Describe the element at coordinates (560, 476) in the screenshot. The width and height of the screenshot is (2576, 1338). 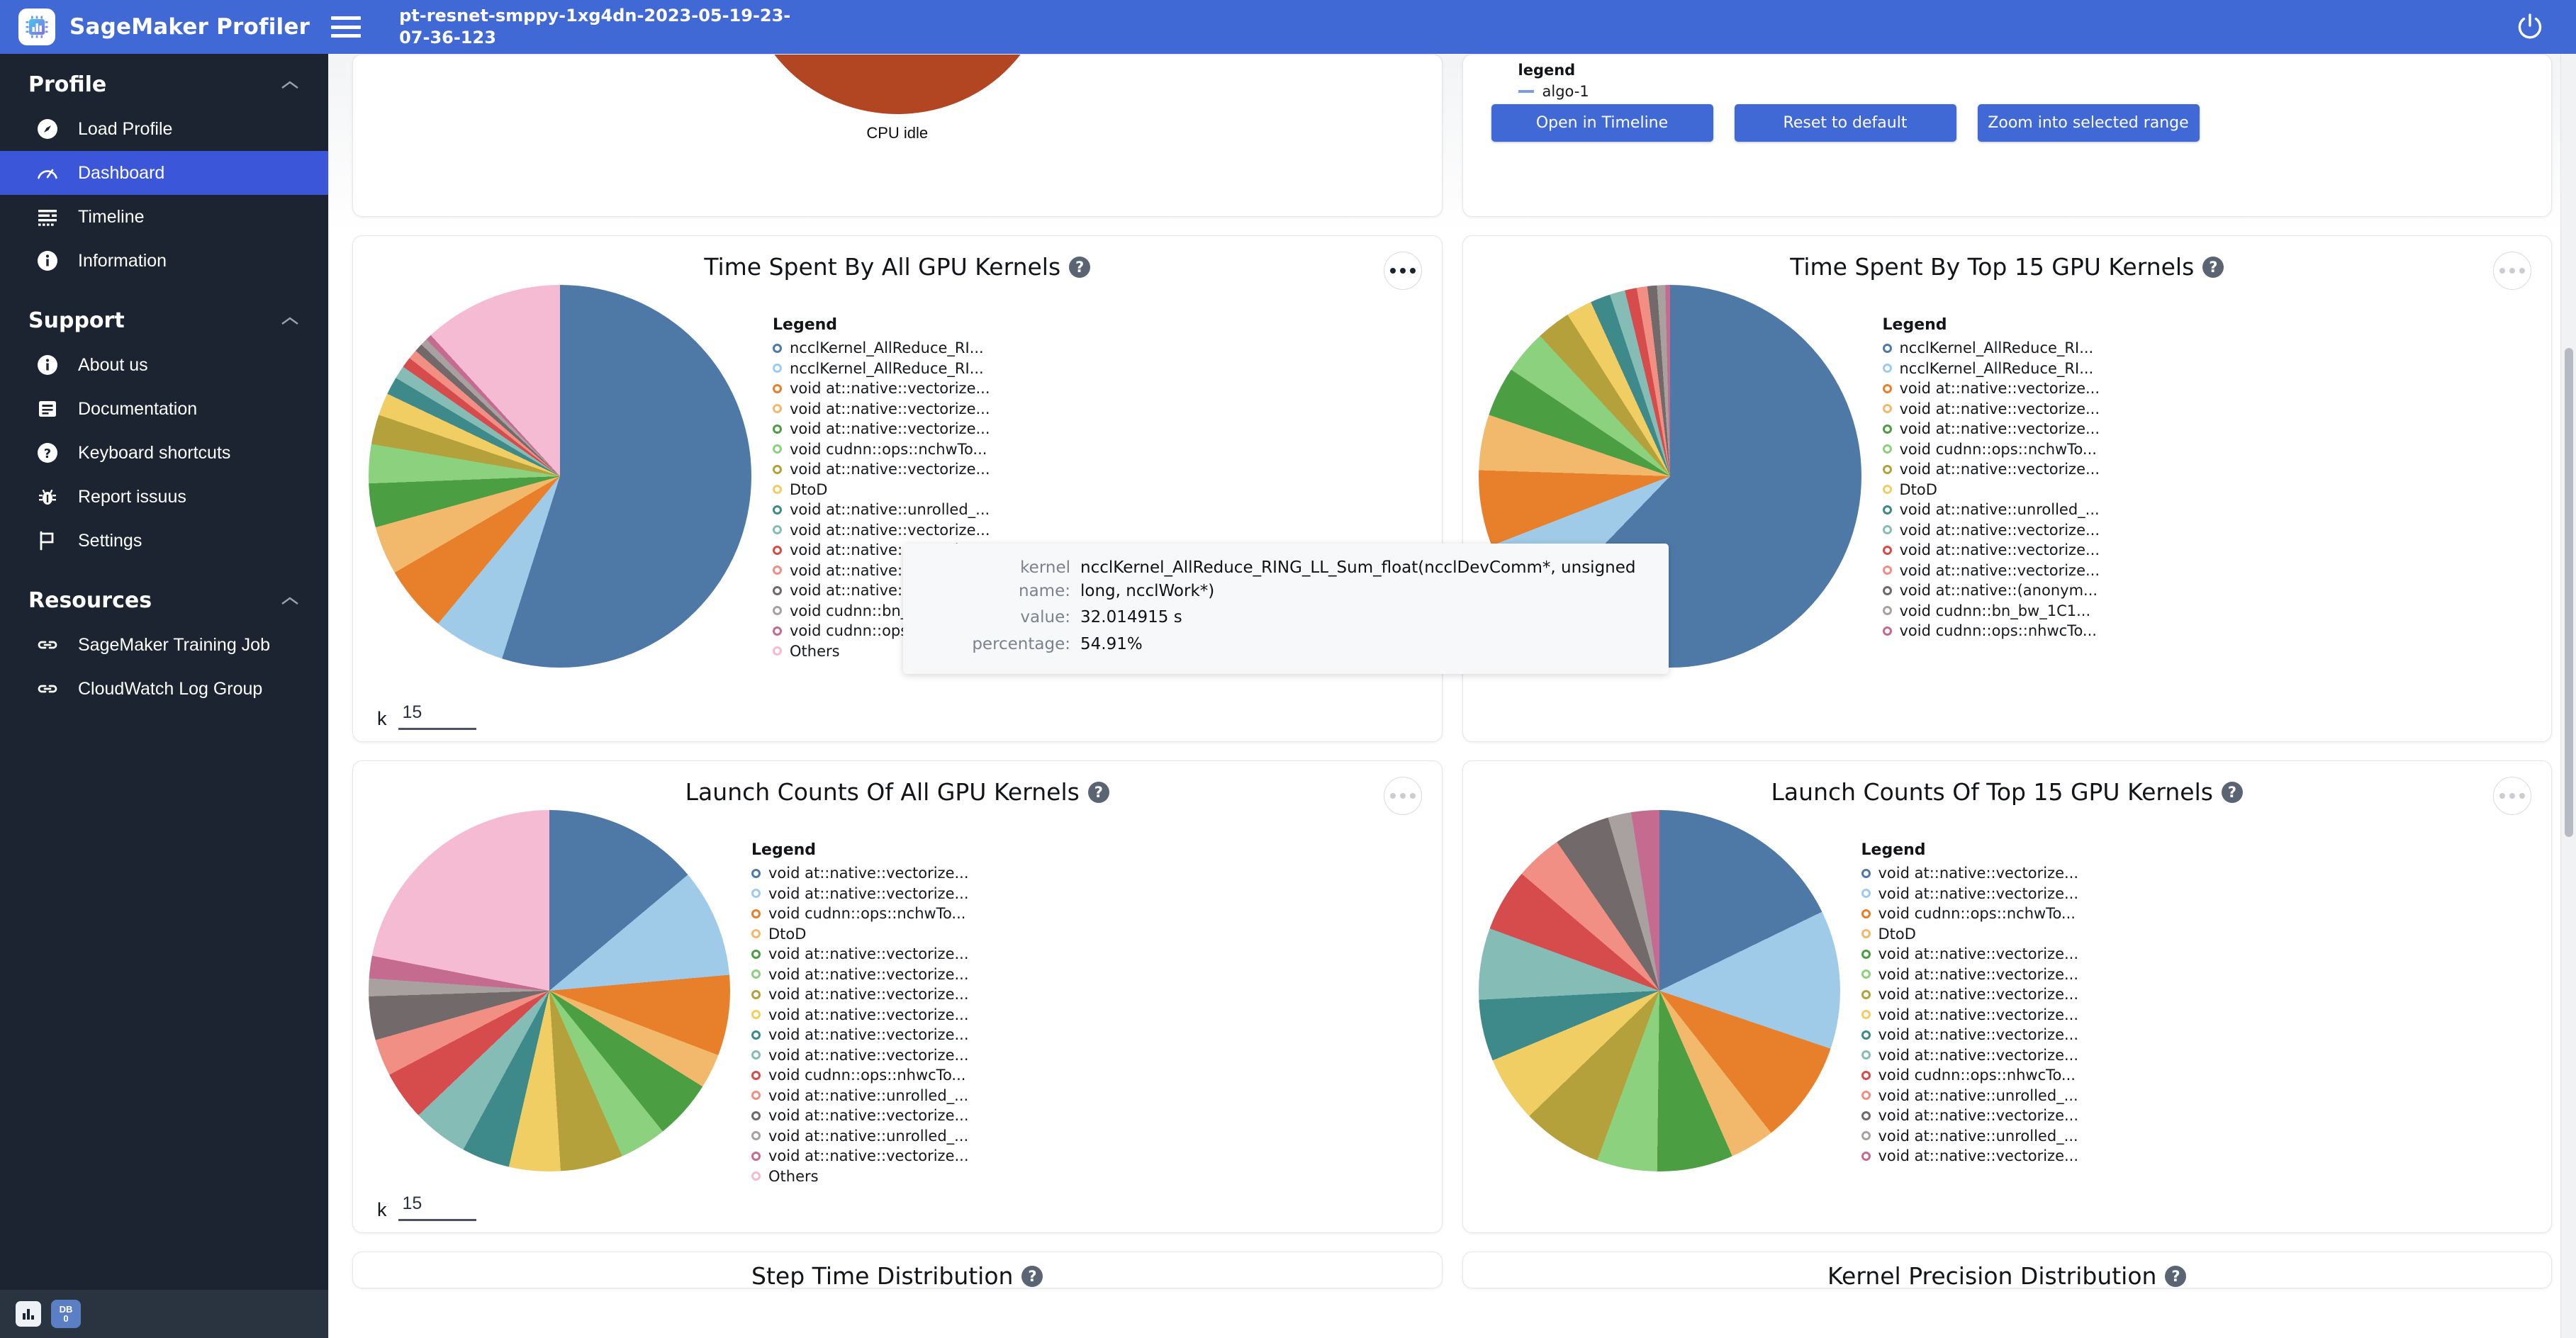
I see `pie-chart-time-all` at that location.